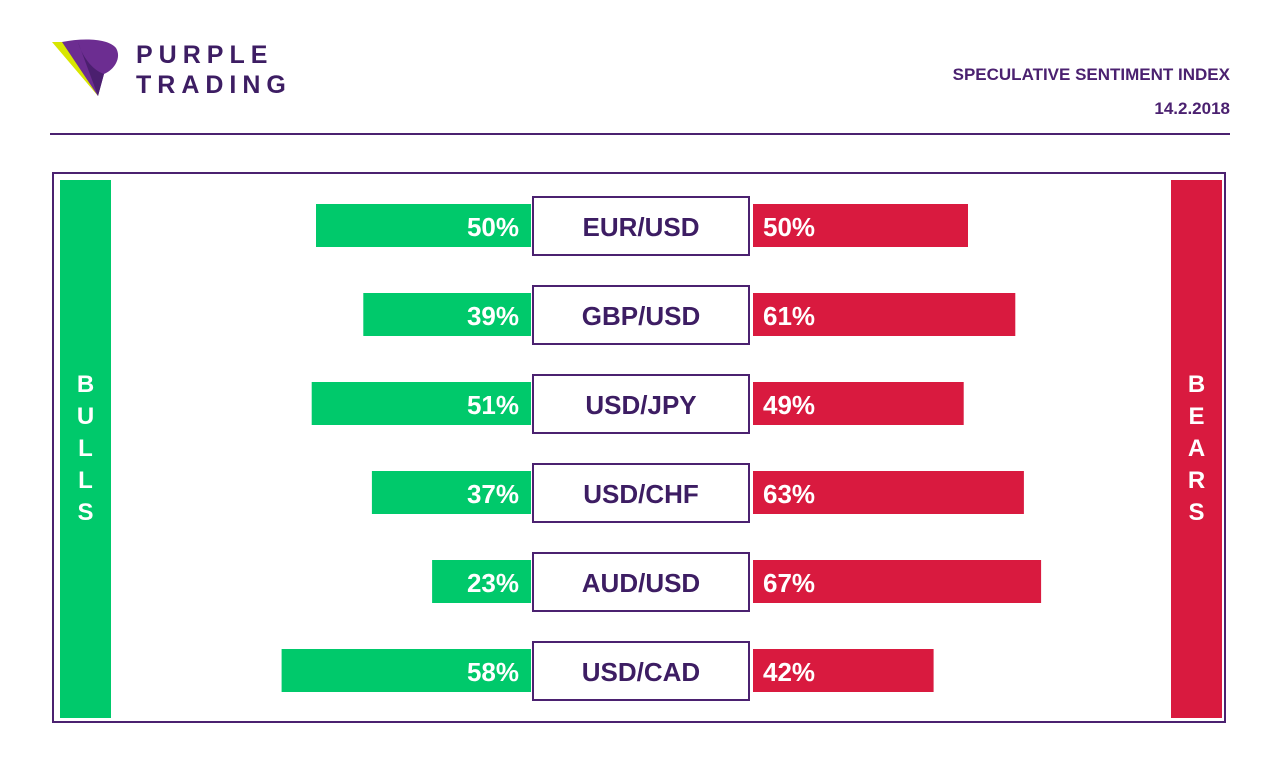  What do you see at coordinates (85, 384) in the screenshot?
I see `bulls-label-letter: B` at bounding box center [85, 384].